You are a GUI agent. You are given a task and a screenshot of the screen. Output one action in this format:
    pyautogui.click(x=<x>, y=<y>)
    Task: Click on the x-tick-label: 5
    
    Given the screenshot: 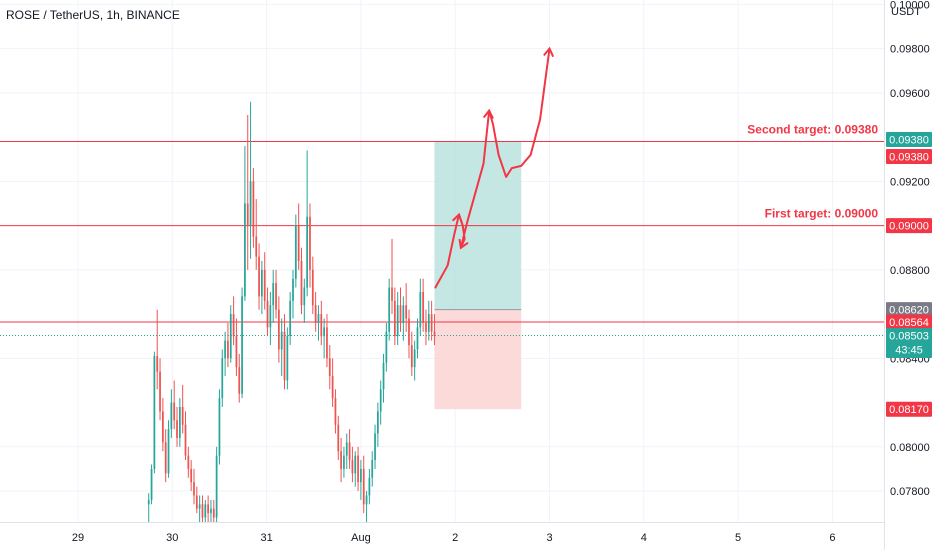 What is the action you would take?
    pyautogui.click(x=738, y=538)
    